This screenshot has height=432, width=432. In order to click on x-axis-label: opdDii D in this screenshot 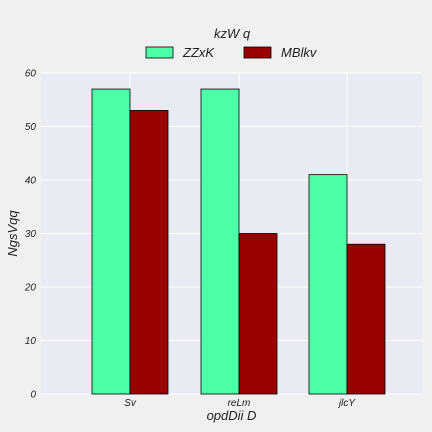, I will do `click(232, 415)`.